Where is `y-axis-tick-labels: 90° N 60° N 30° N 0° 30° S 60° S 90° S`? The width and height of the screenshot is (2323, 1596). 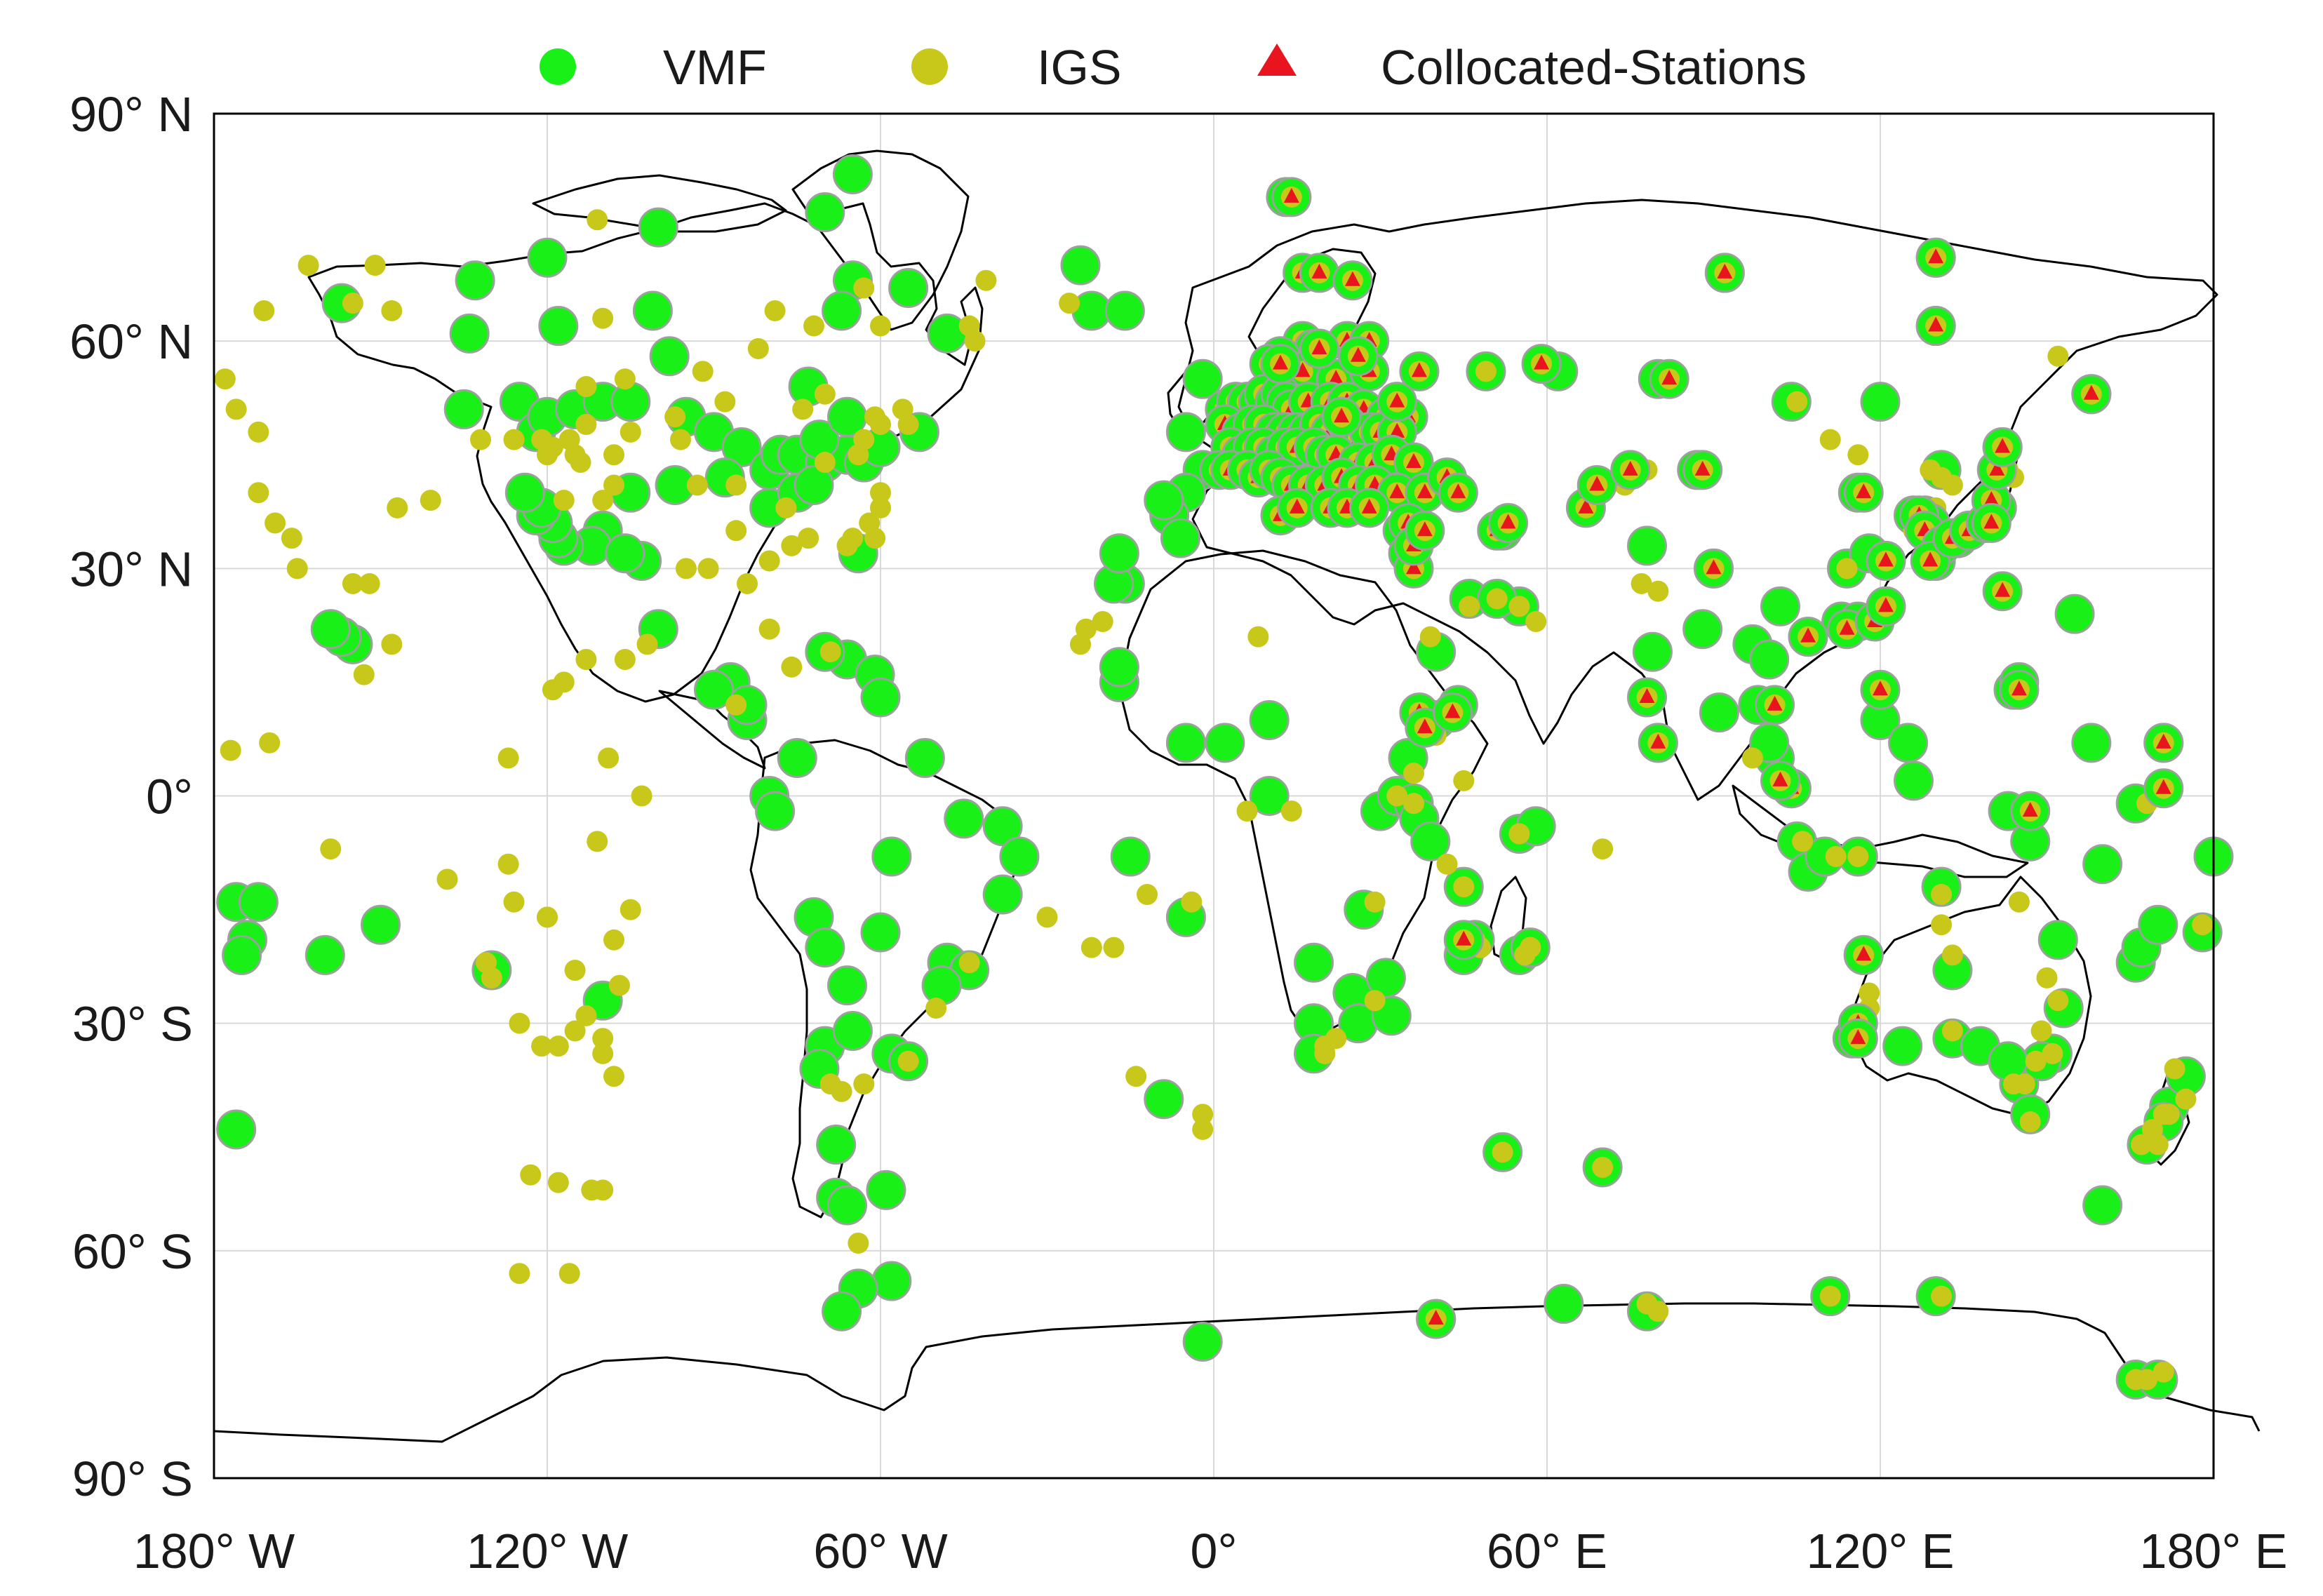
y-axis-tick-labels: 90° N 60° N 30° N 0° 30° S 60° S 90° S is located at coordinates (131, 797).